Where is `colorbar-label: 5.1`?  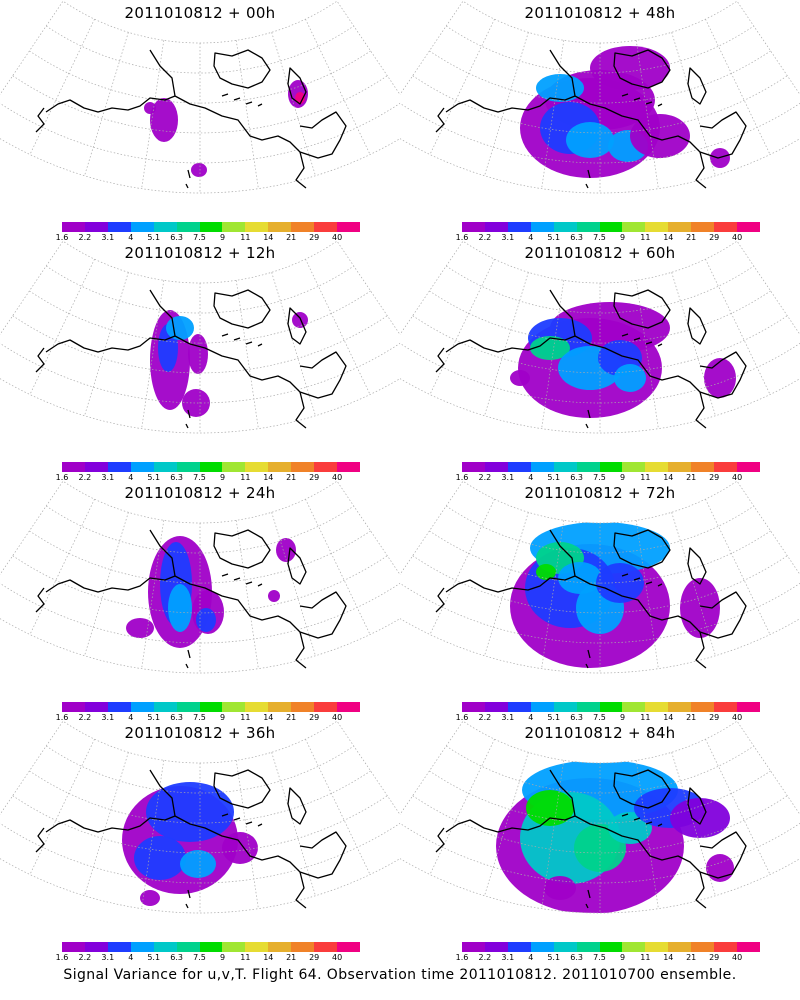 colorbar-label: 5.1 is located at coordinates (554, 717).